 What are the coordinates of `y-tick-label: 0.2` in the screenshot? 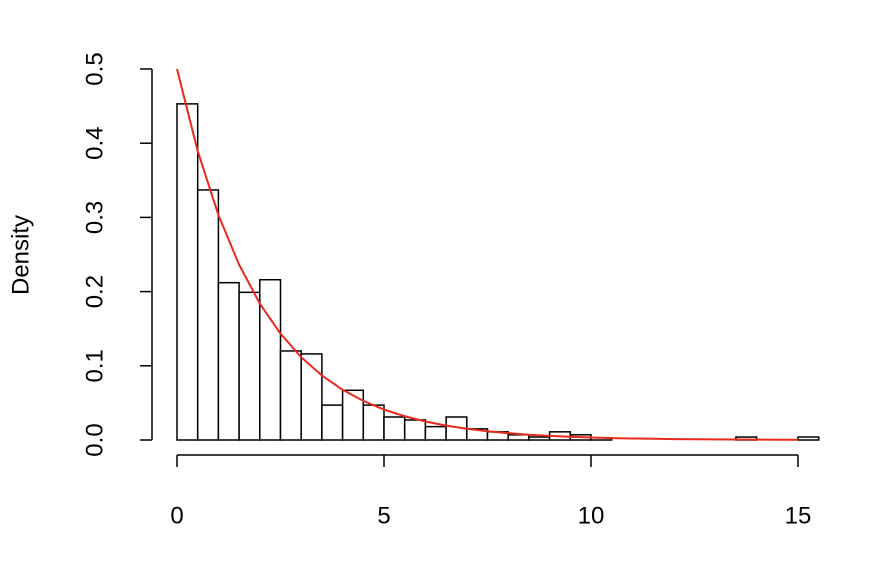 It's located at (94, 291).